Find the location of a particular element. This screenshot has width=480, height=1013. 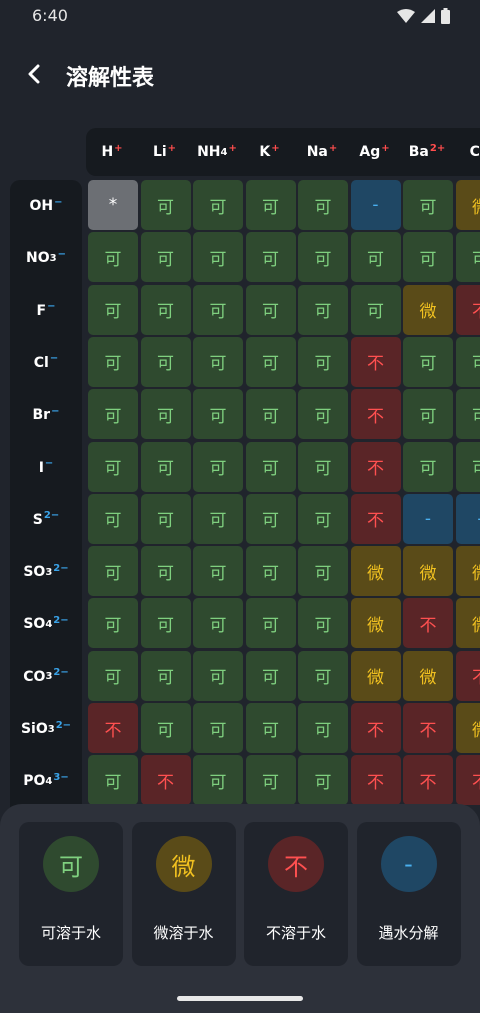

anion-header-oh: OH − is located at coordinates (46, 206).